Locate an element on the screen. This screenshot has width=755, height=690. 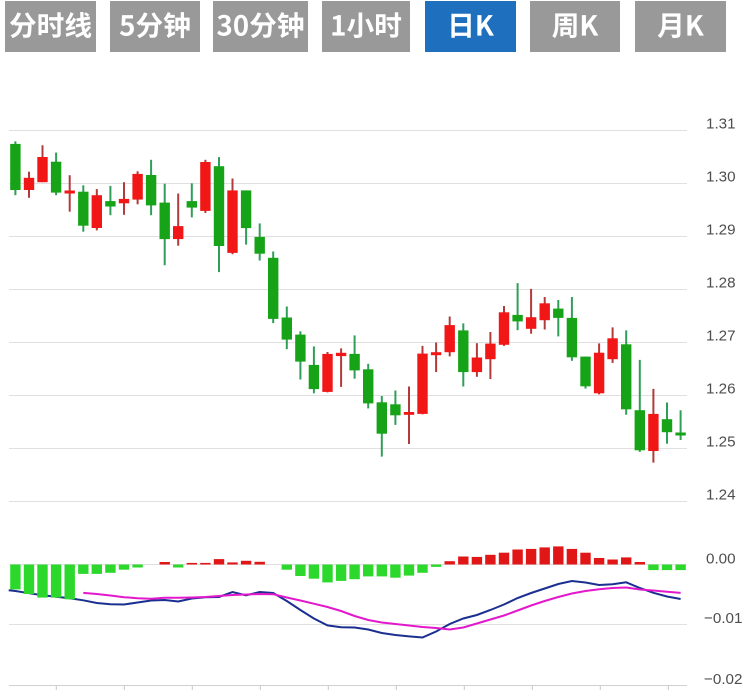
svg-text: 1.27 is located at coordinates (721, 336).